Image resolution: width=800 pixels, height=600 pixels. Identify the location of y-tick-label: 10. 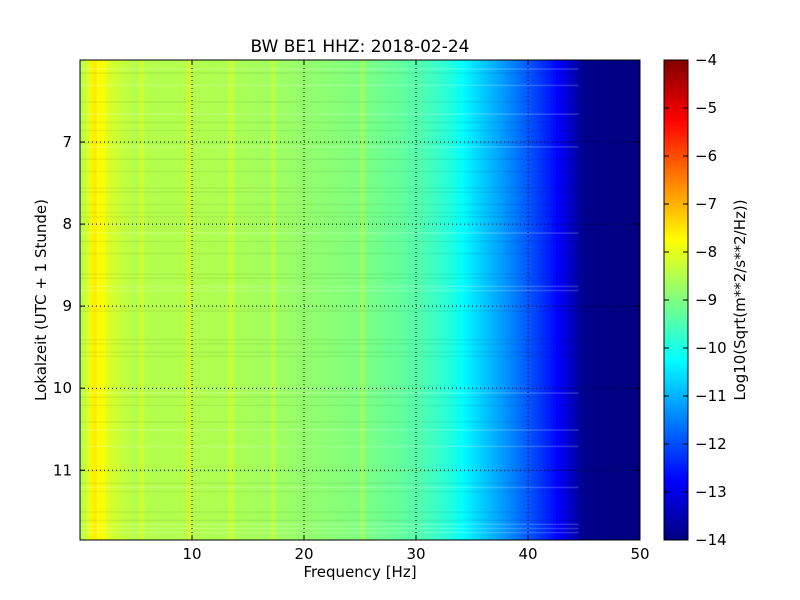
(62, 388).